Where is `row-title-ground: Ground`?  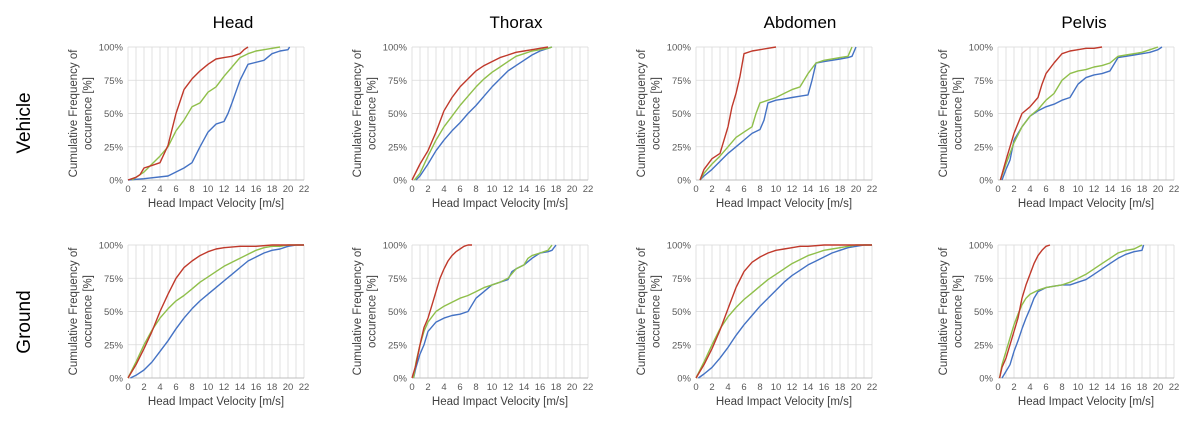
row-title-ground: Ground is located at coordinates (24, 321).